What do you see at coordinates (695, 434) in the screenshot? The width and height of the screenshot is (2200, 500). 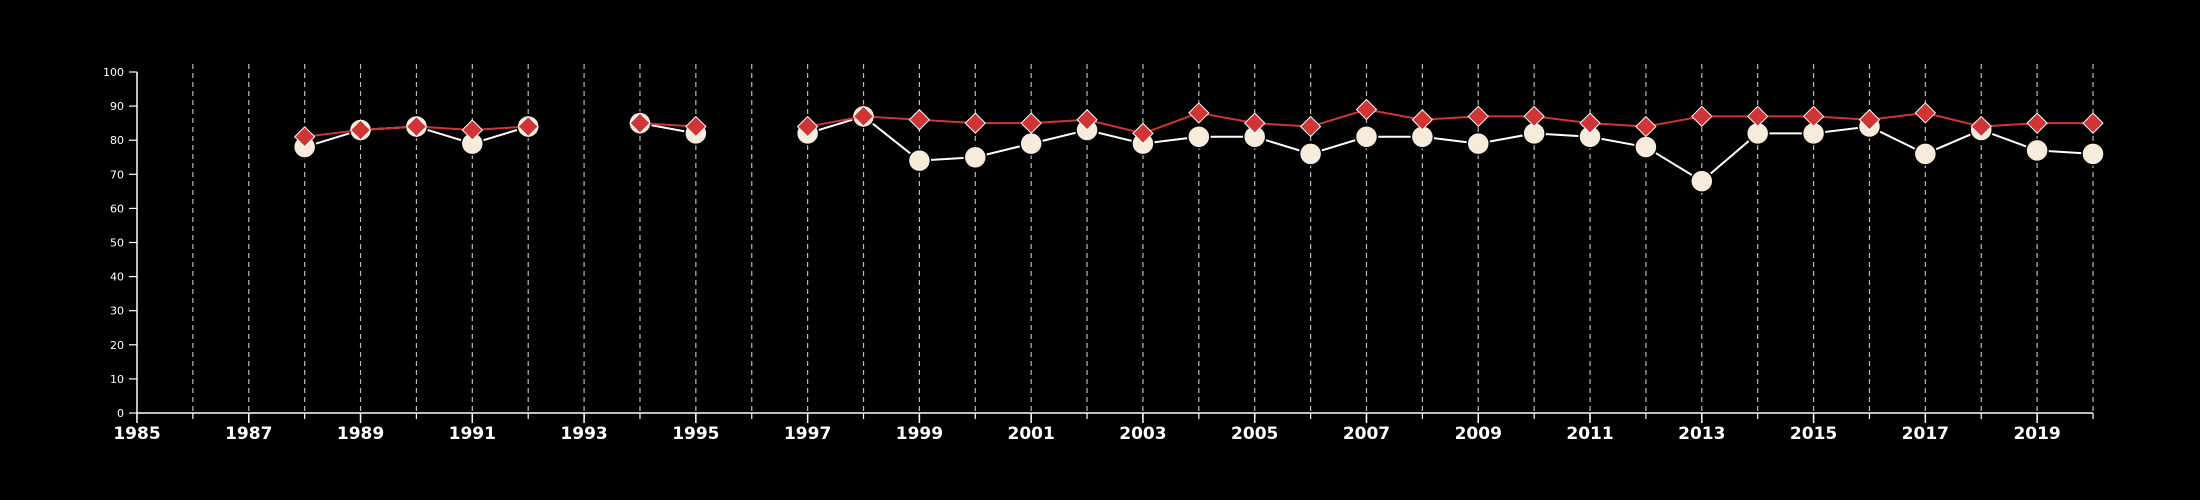 I see `x-tick-label: 1995` at bounding box center [695, 434].